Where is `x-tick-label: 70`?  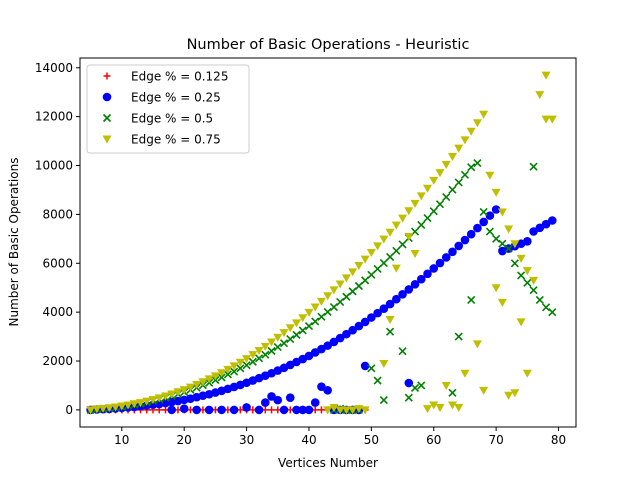
x-tick-label: 70 is located at coordinates (496, 440).